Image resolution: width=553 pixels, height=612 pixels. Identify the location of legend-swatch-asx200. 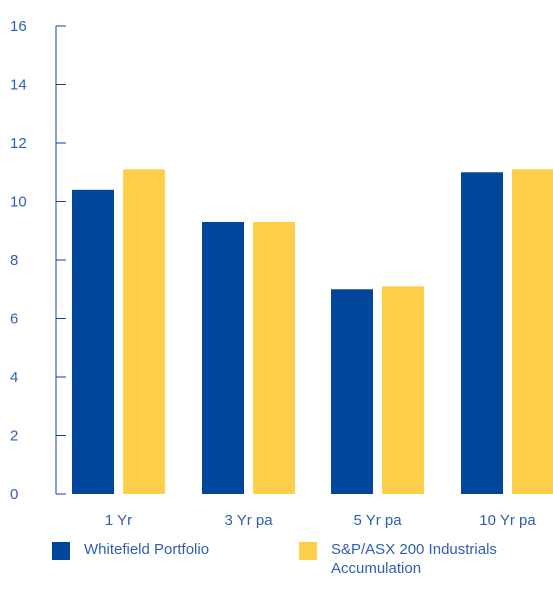
(308, 551).